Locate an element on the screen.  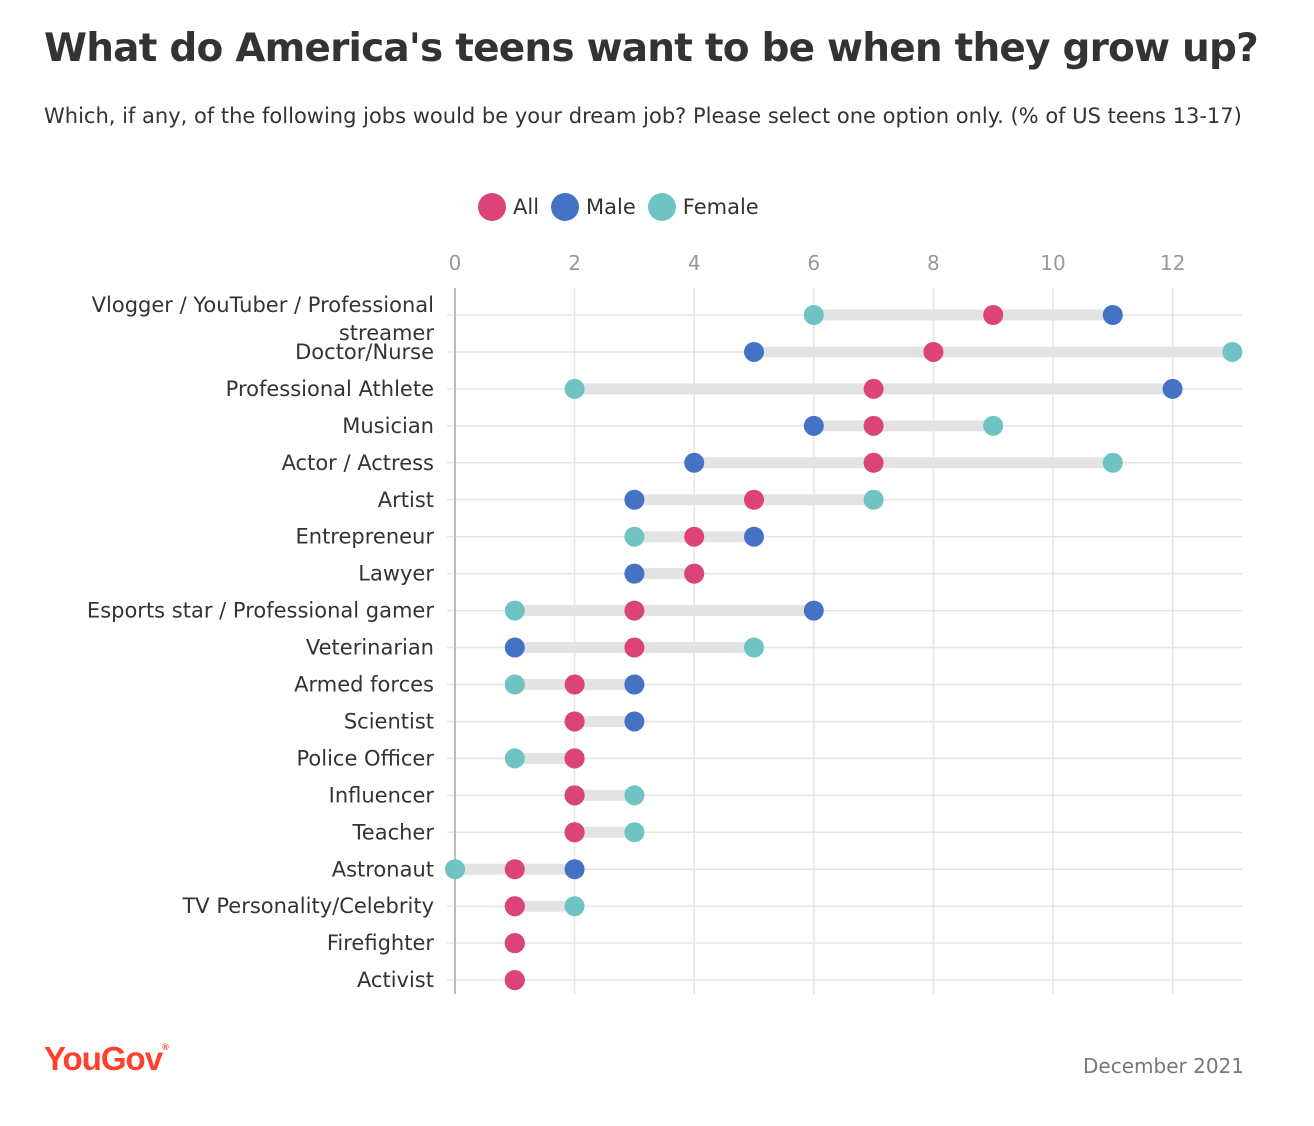
legend-item-female: Female is located at coordinates (703, 207).